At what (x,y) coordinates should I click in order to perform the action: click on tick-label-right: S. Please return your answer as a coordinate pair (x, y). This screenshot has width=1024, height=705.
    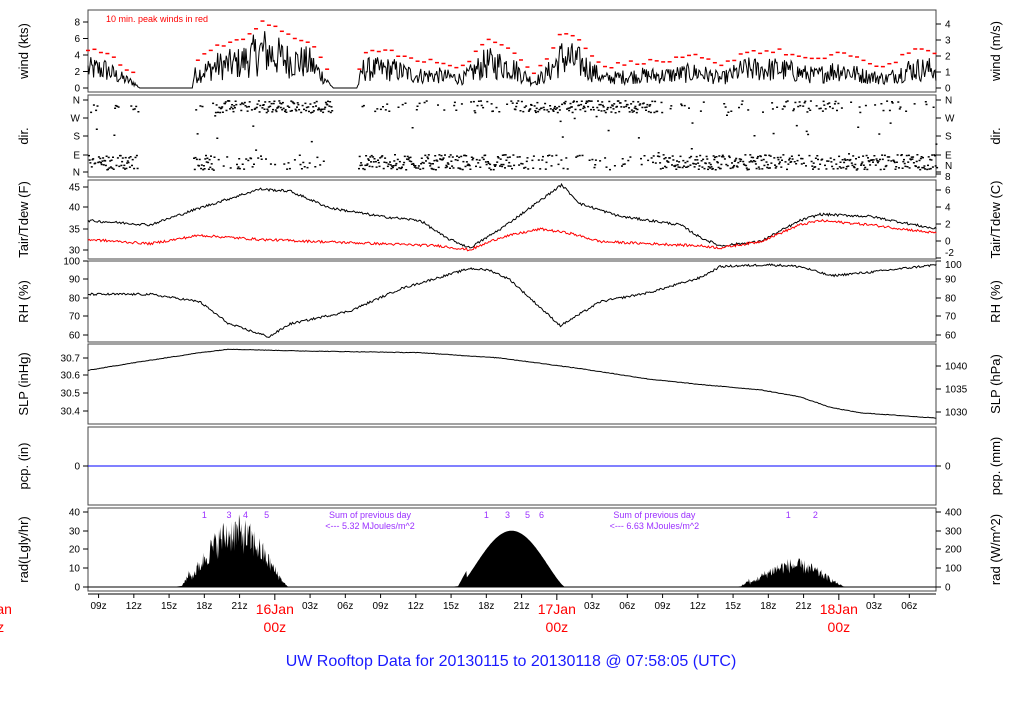
    Looking at the image, I should click on (948, 137).